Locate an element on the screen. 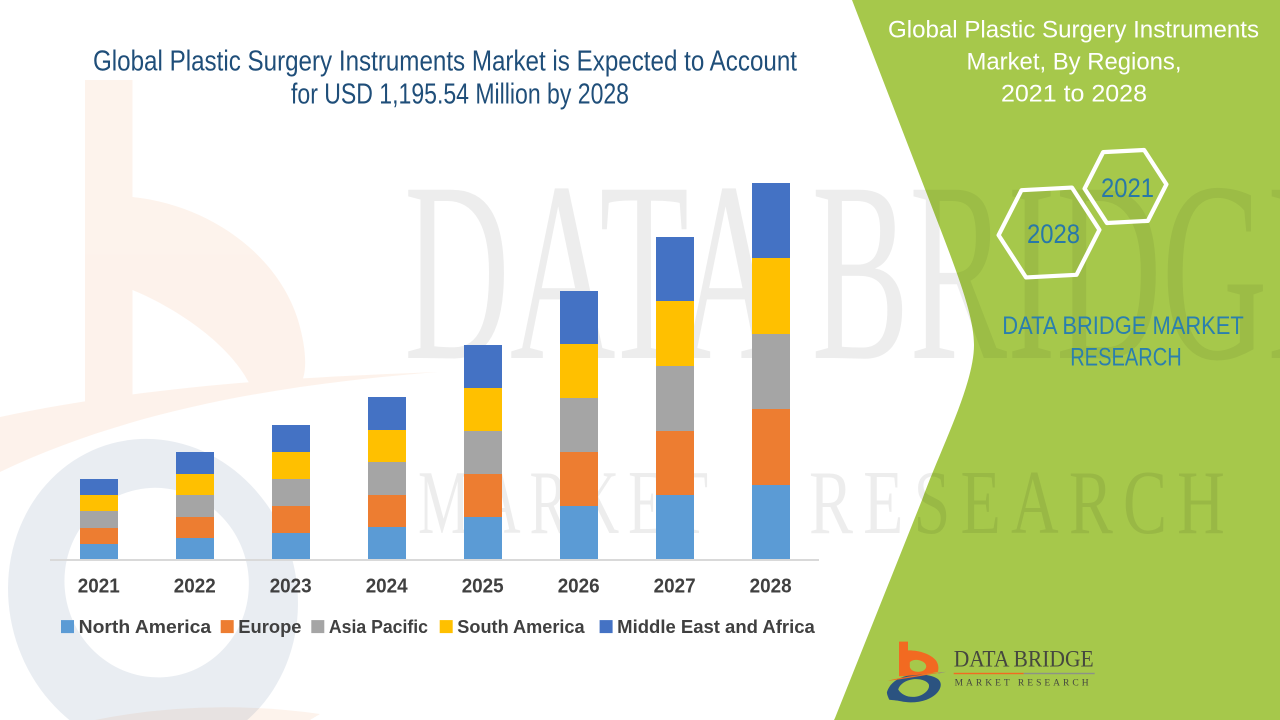 This screenshot has height=720, width=1280. svg-text:for USD 1,195.54 Million by 20: for USD 1,195.54 Million by 2028 is located at coordinates (460, 94).